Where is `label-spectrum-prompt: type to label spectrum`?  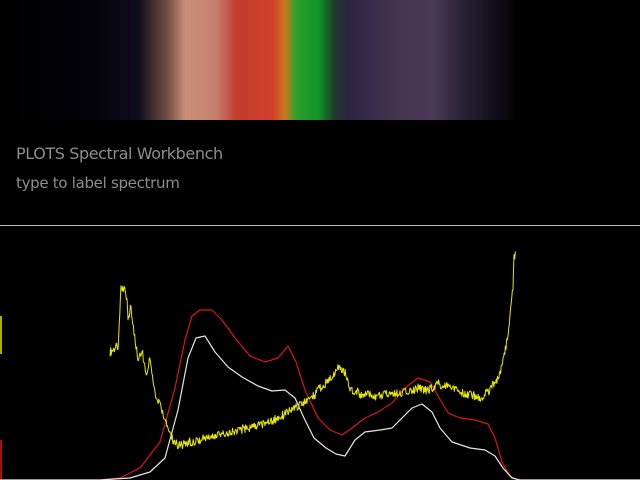 label-spectrum-prompt: type to label spectrum is located at coordinates (98, 183).